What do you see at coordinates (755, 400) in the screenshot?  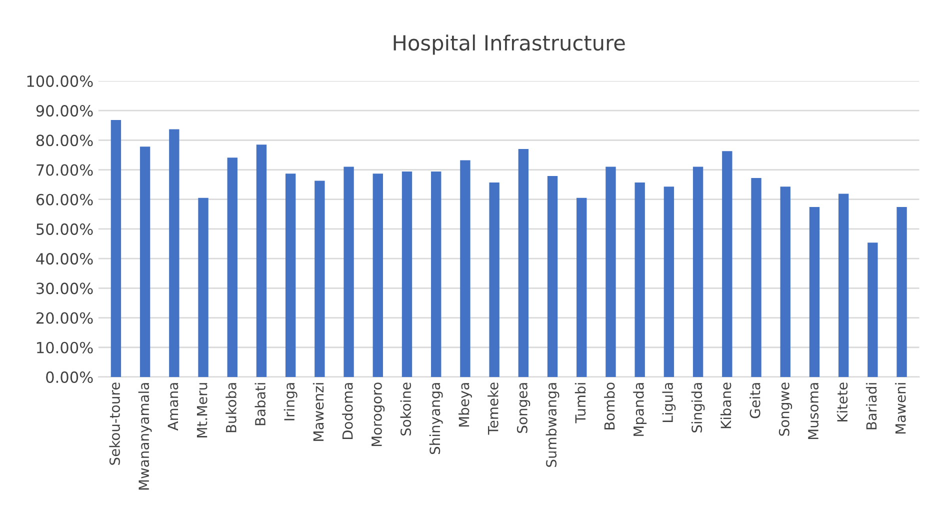 I see `x-tick-label: Geita` at bounding box center [755, 400].